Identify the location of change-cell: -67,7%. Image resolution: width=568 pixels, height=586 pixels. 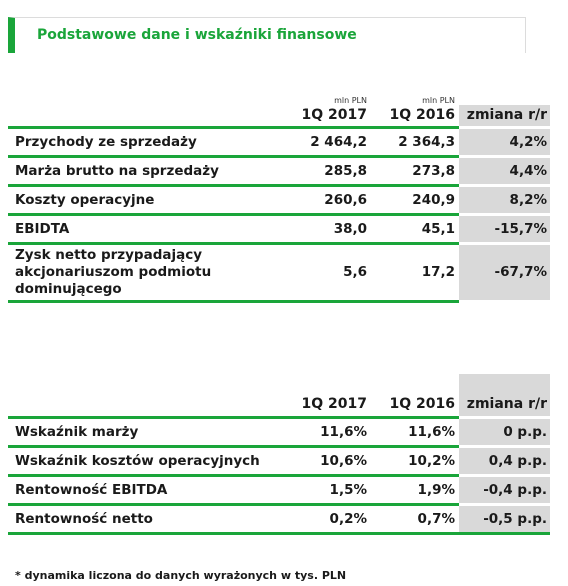
(504, 273).